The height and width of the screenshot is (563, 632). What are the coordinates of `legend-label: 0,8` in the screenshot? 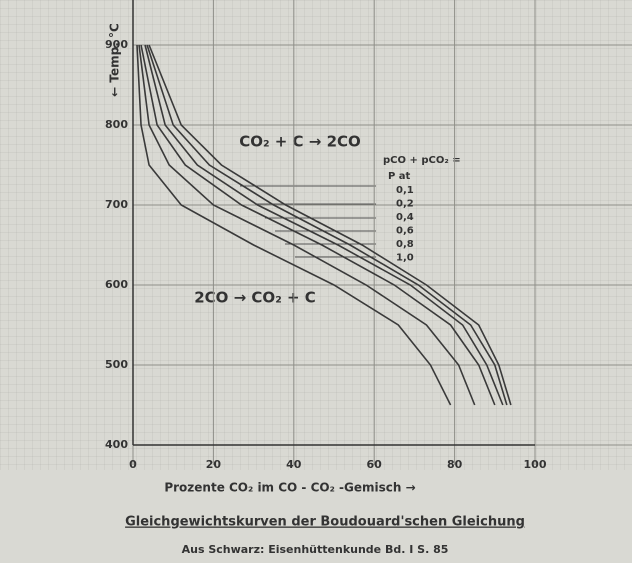 It's located at (405, 244).